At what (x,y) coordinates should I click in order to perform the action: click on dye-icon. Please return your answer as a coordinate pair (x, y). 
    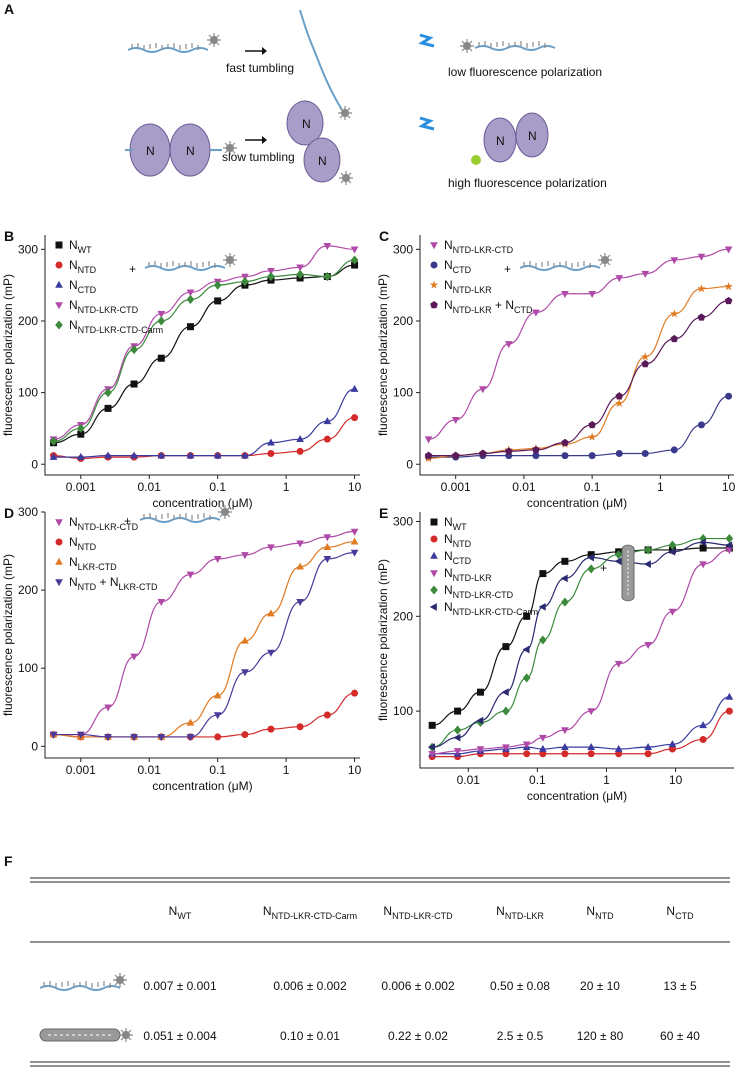
    Looking at the image, I should click on (230, 260).